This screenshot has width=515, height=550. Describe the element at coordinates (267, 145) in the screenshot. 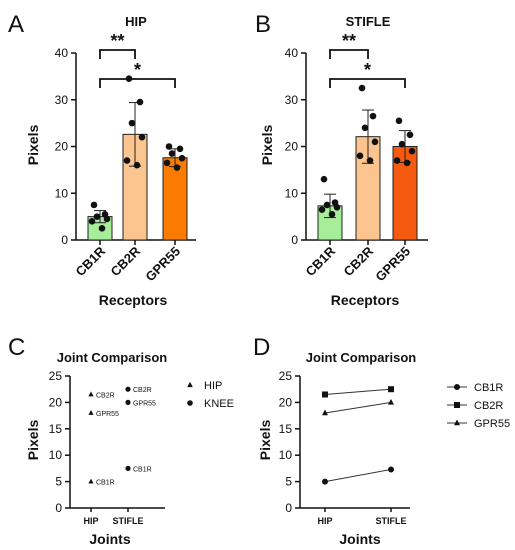

I see `panel-b-ylabel: Pixels` at that location.